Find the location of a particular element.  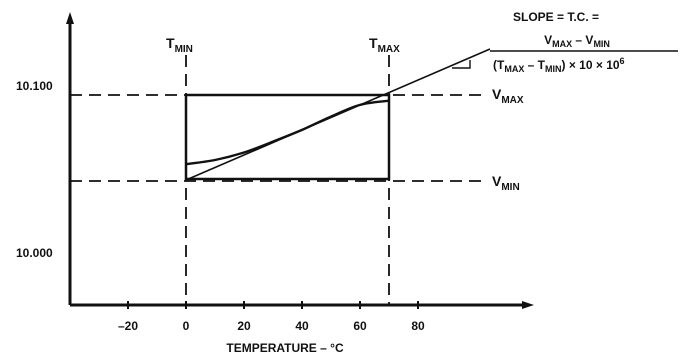

box-method-rectangle is located at coordinates (287, 137).